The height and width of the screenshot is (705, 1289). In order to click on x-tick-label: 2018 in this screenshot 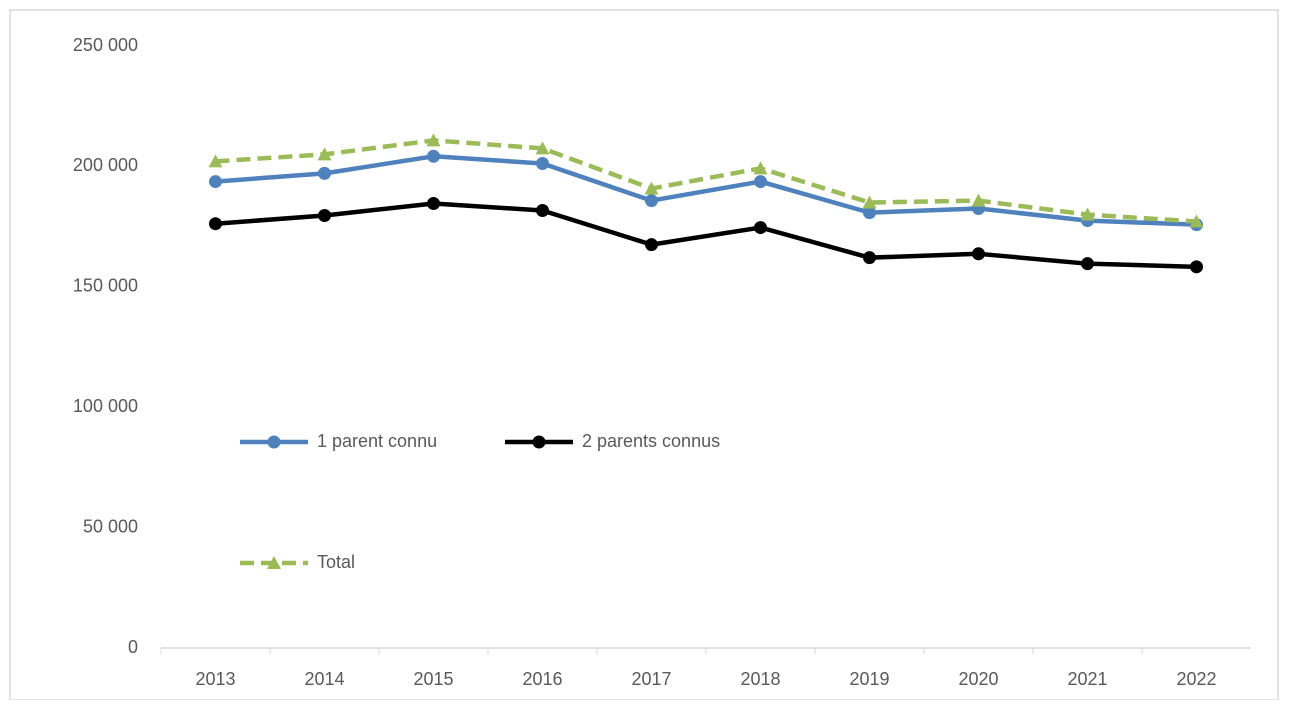, I will do `click(760, 679)`.